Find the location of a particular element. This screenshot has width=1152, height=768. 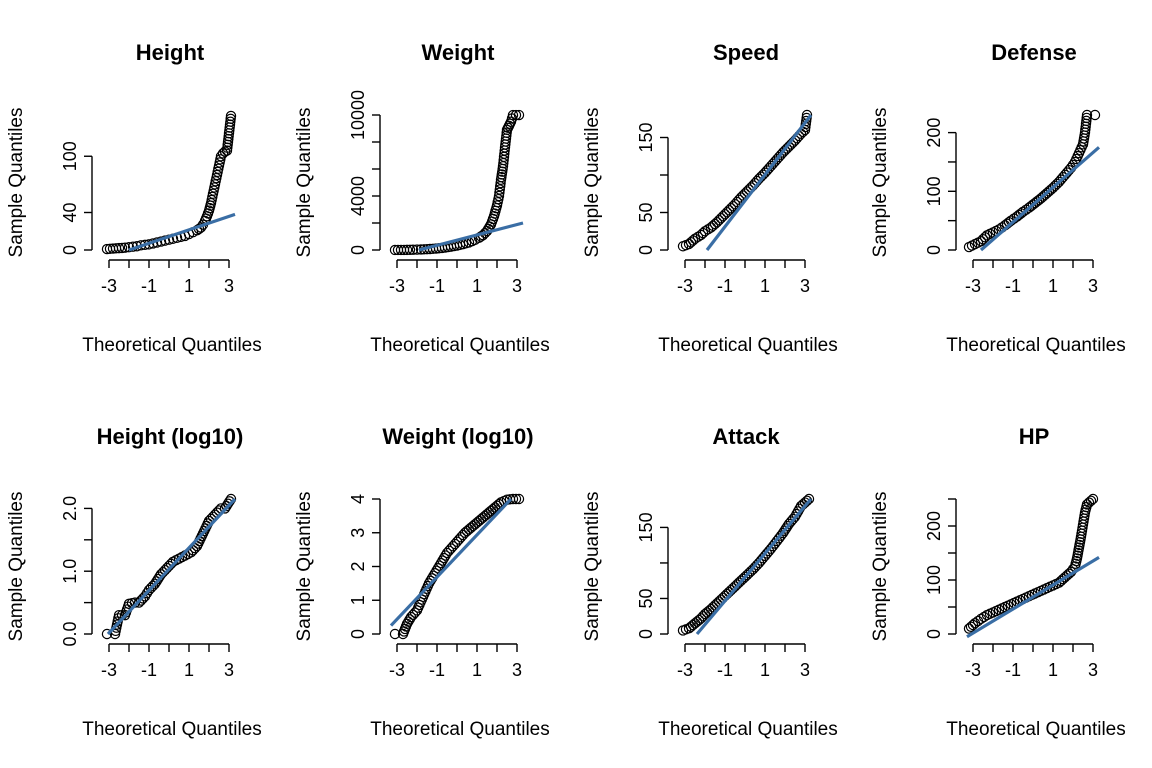

y-tick-label: 4 is located at coordinates (358, 499).